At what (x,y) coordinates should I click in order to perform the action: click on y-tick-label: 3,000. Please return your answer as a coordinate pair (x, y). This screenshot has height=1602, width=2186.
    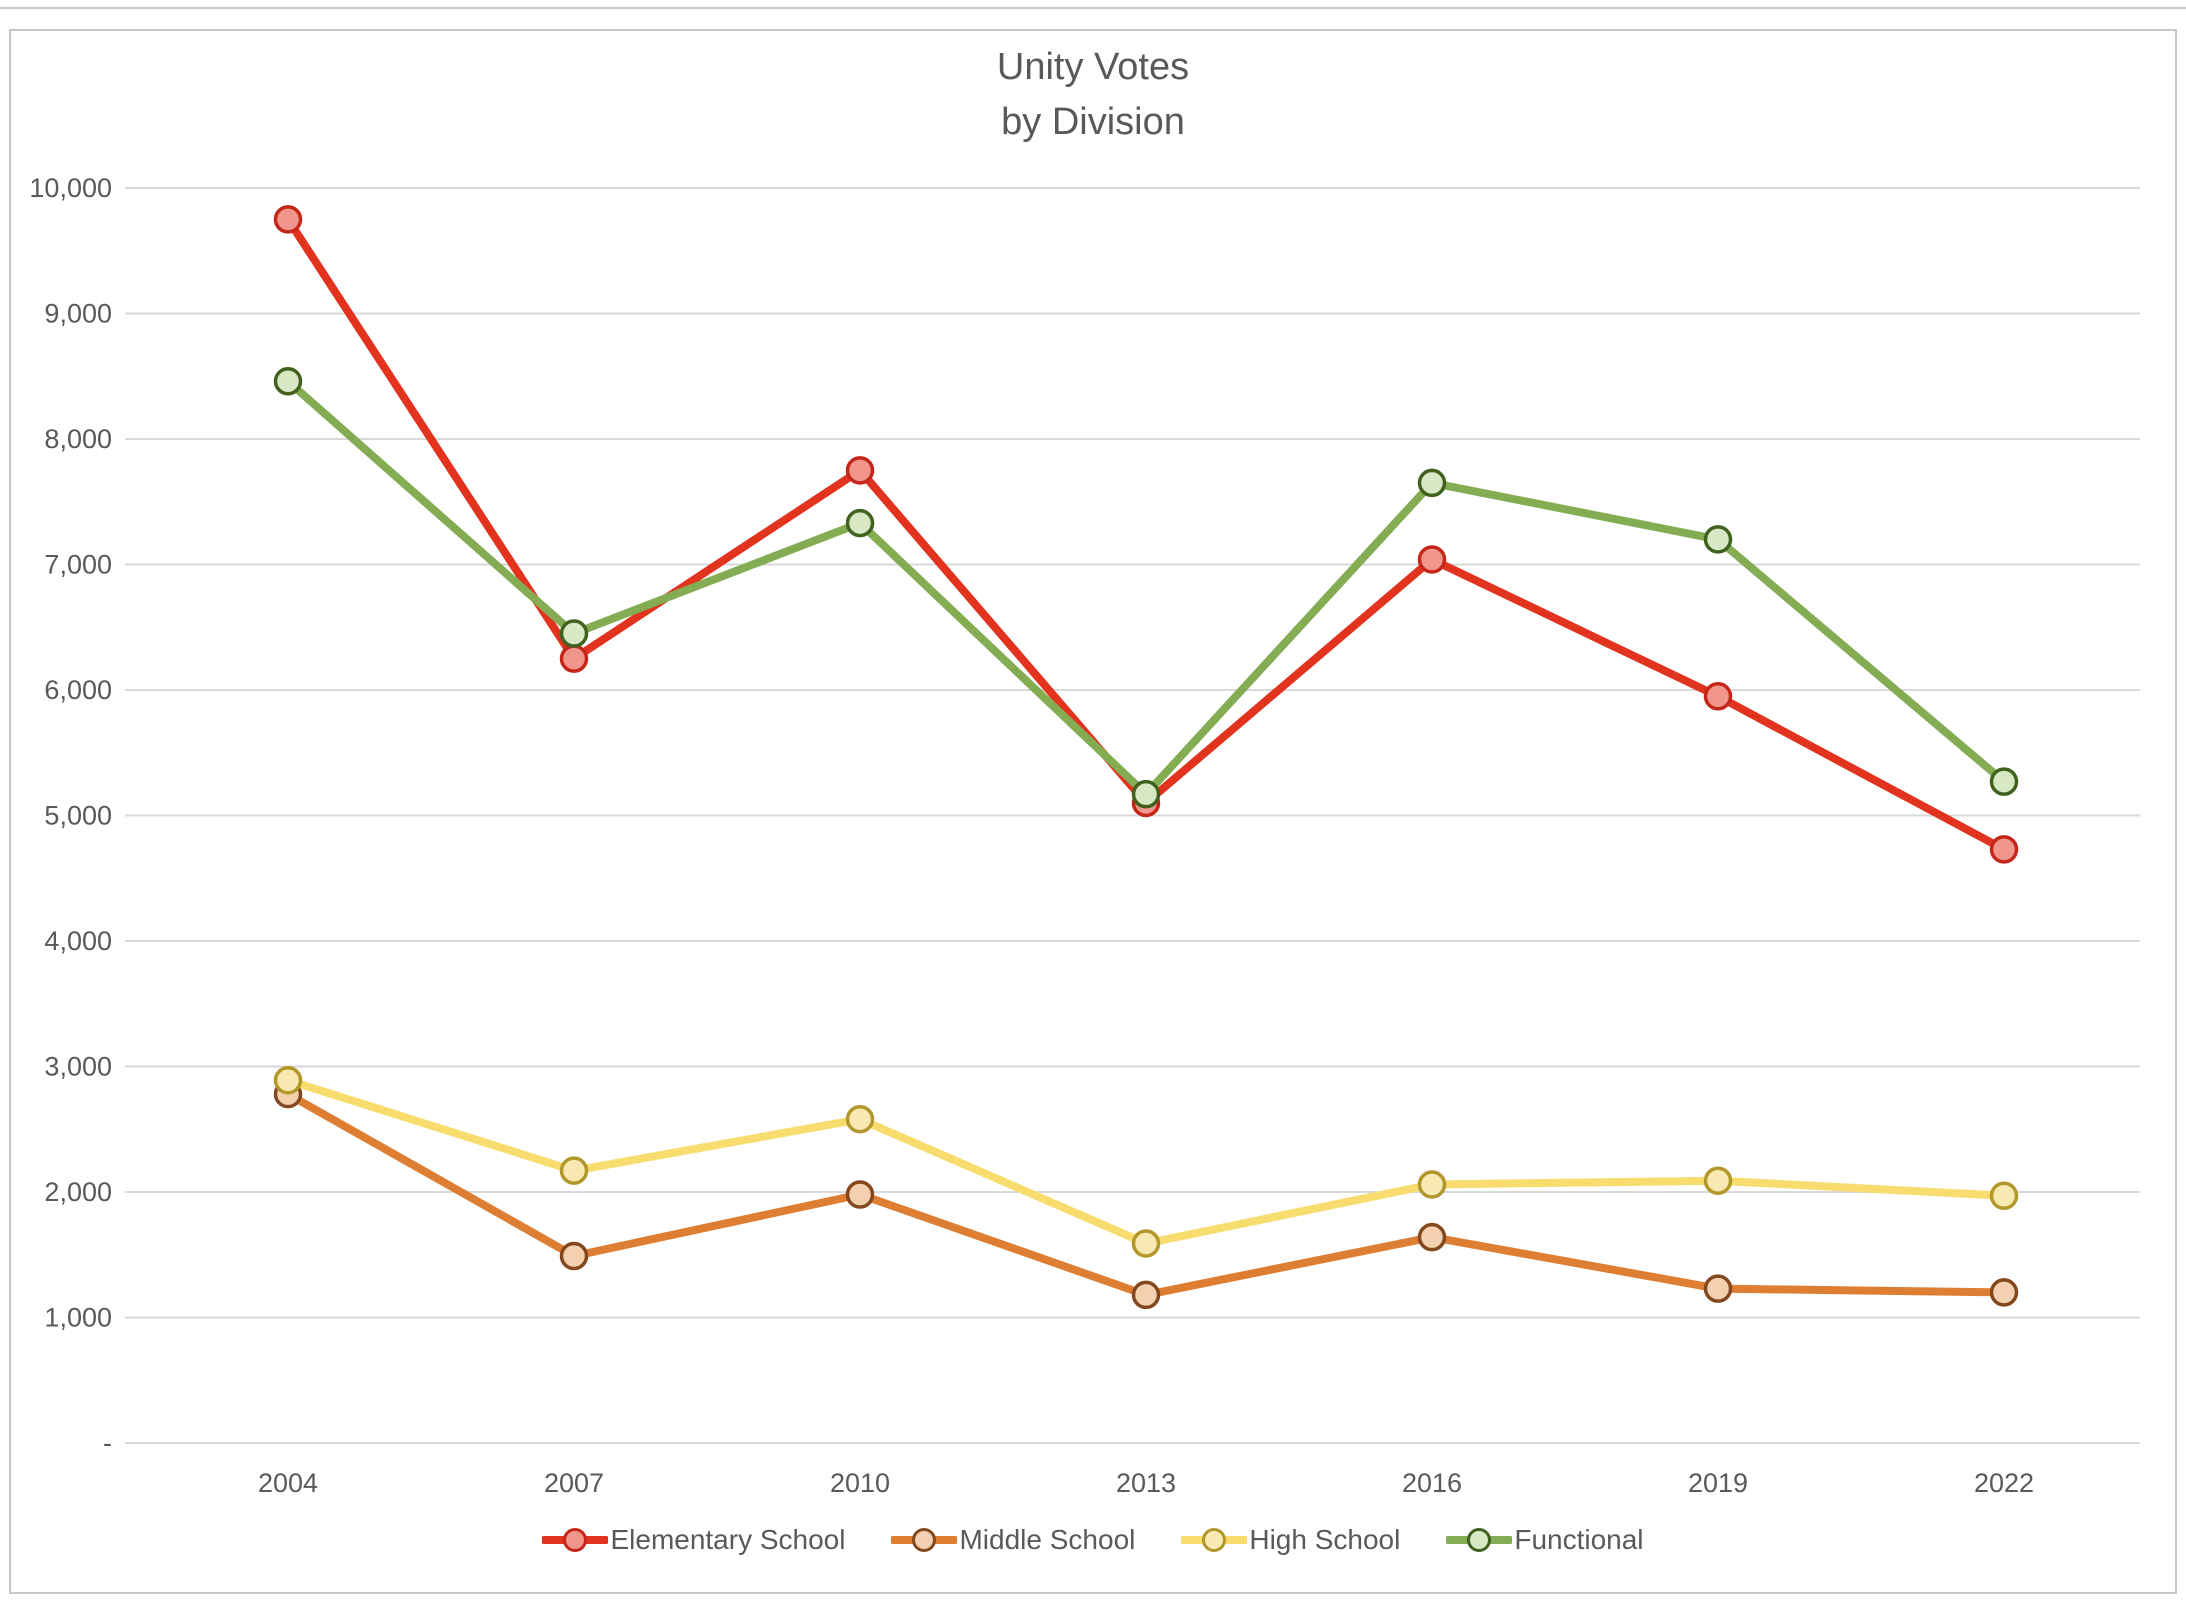
    Looking at the image, I should click on (78, 1067).